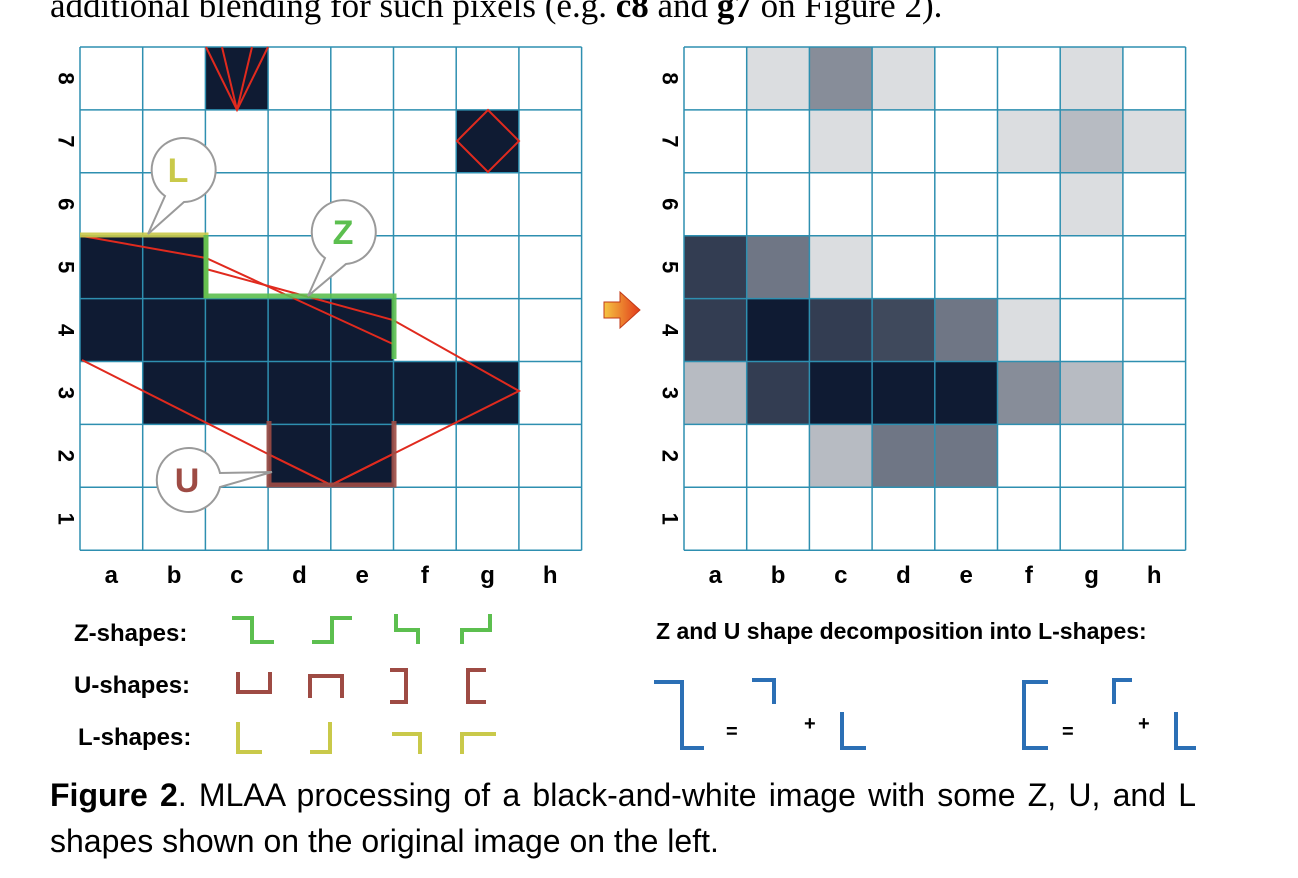 This screenshot has height=878, width=1298. What do you see at coordinates (734, 12) in the screenshot?
I see `preceding-text-g7: g7` at bounding box center [734, 12].